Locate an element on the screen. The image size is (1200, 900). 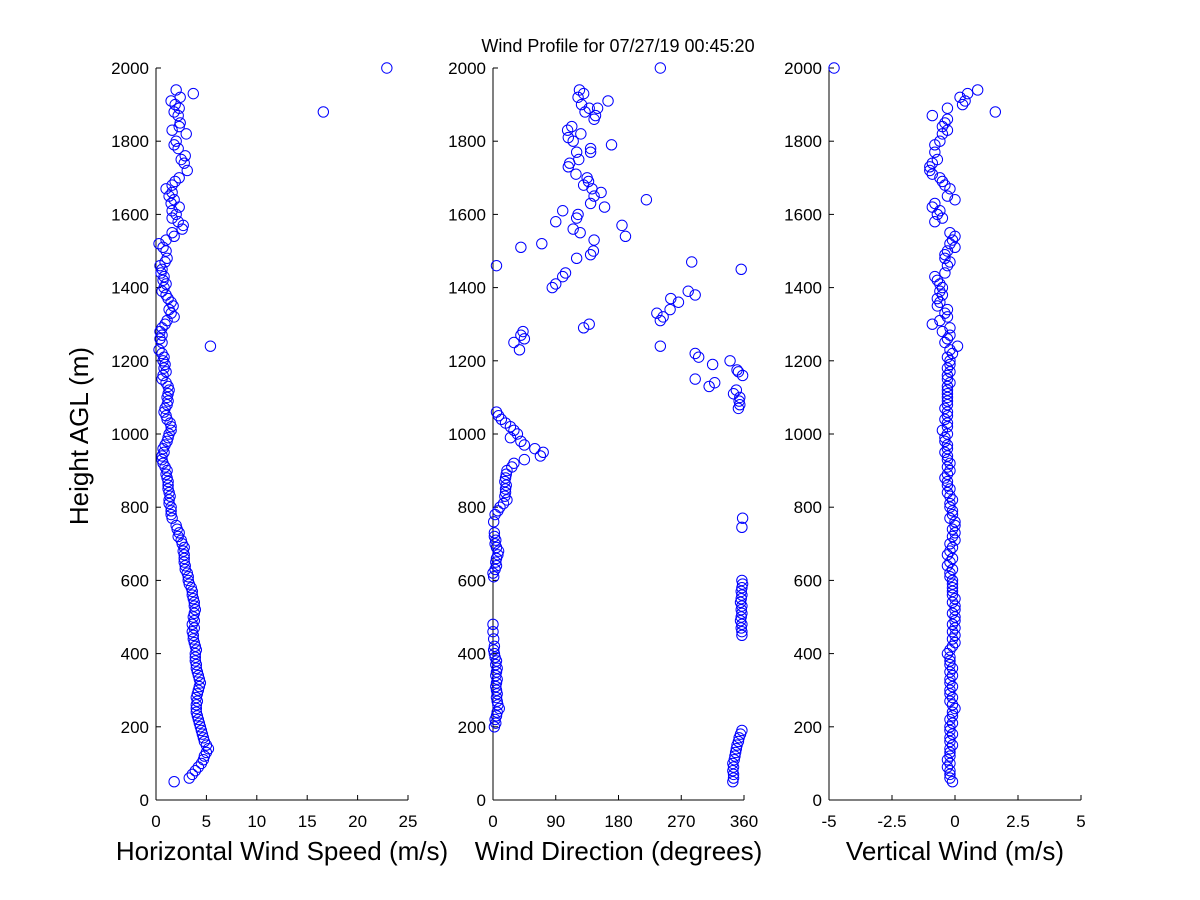
x-tick-label: 270 is located at coordinates (681, 821).